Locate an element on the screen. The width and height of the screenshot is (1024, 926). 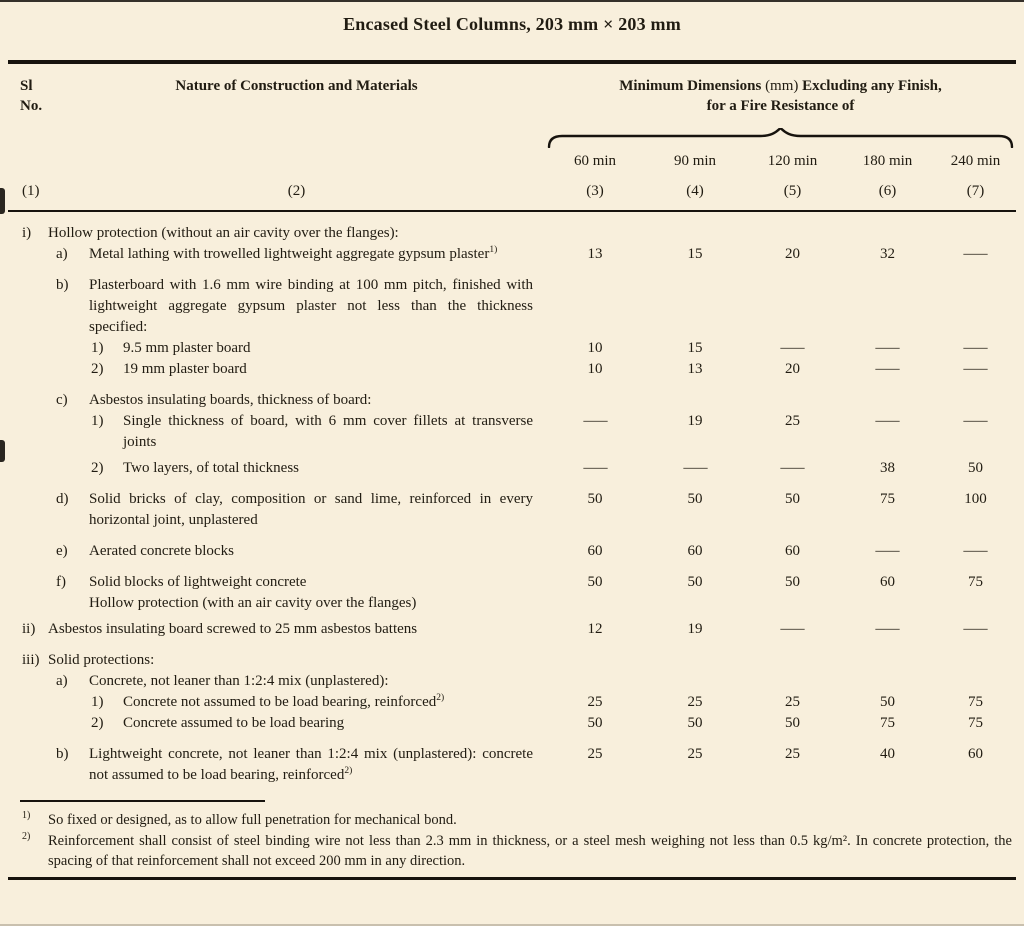
row-sl-number: ii) is located at coordinates (29, 629).